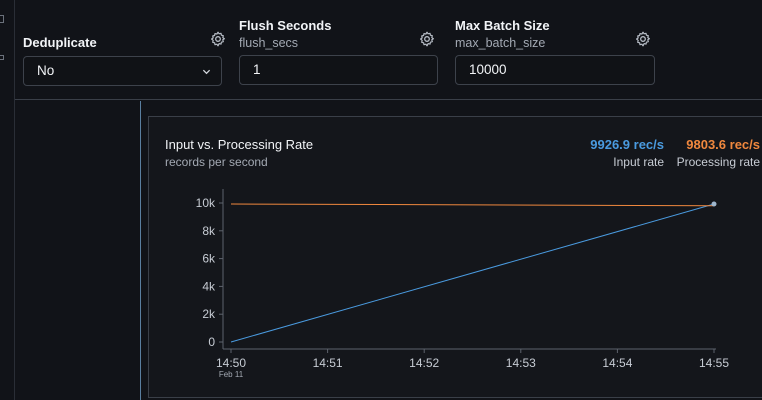 The height and width of the screenshot is (400, 762). I want to click on processing-rate-label: Processing rate, so click(718, 162).